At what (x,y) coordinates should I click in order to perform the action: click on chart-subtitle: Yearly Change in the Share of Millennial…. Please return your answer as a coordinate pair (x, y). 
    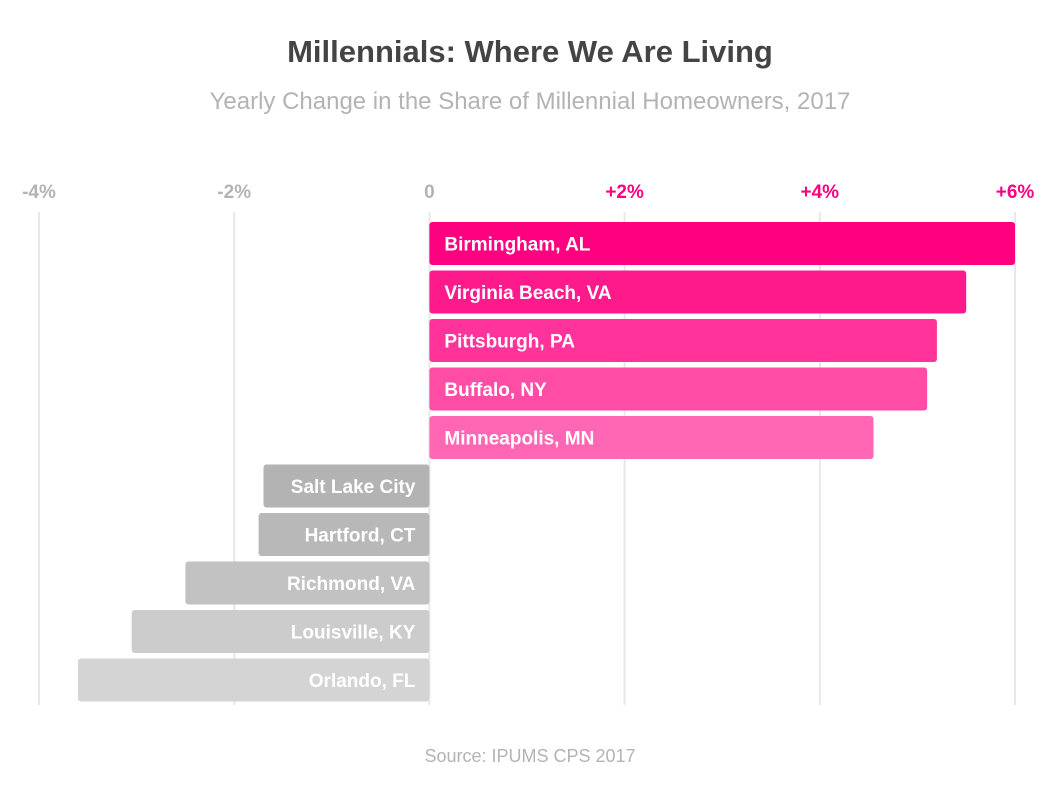
    Looking at the image, I should click on (530, 101).